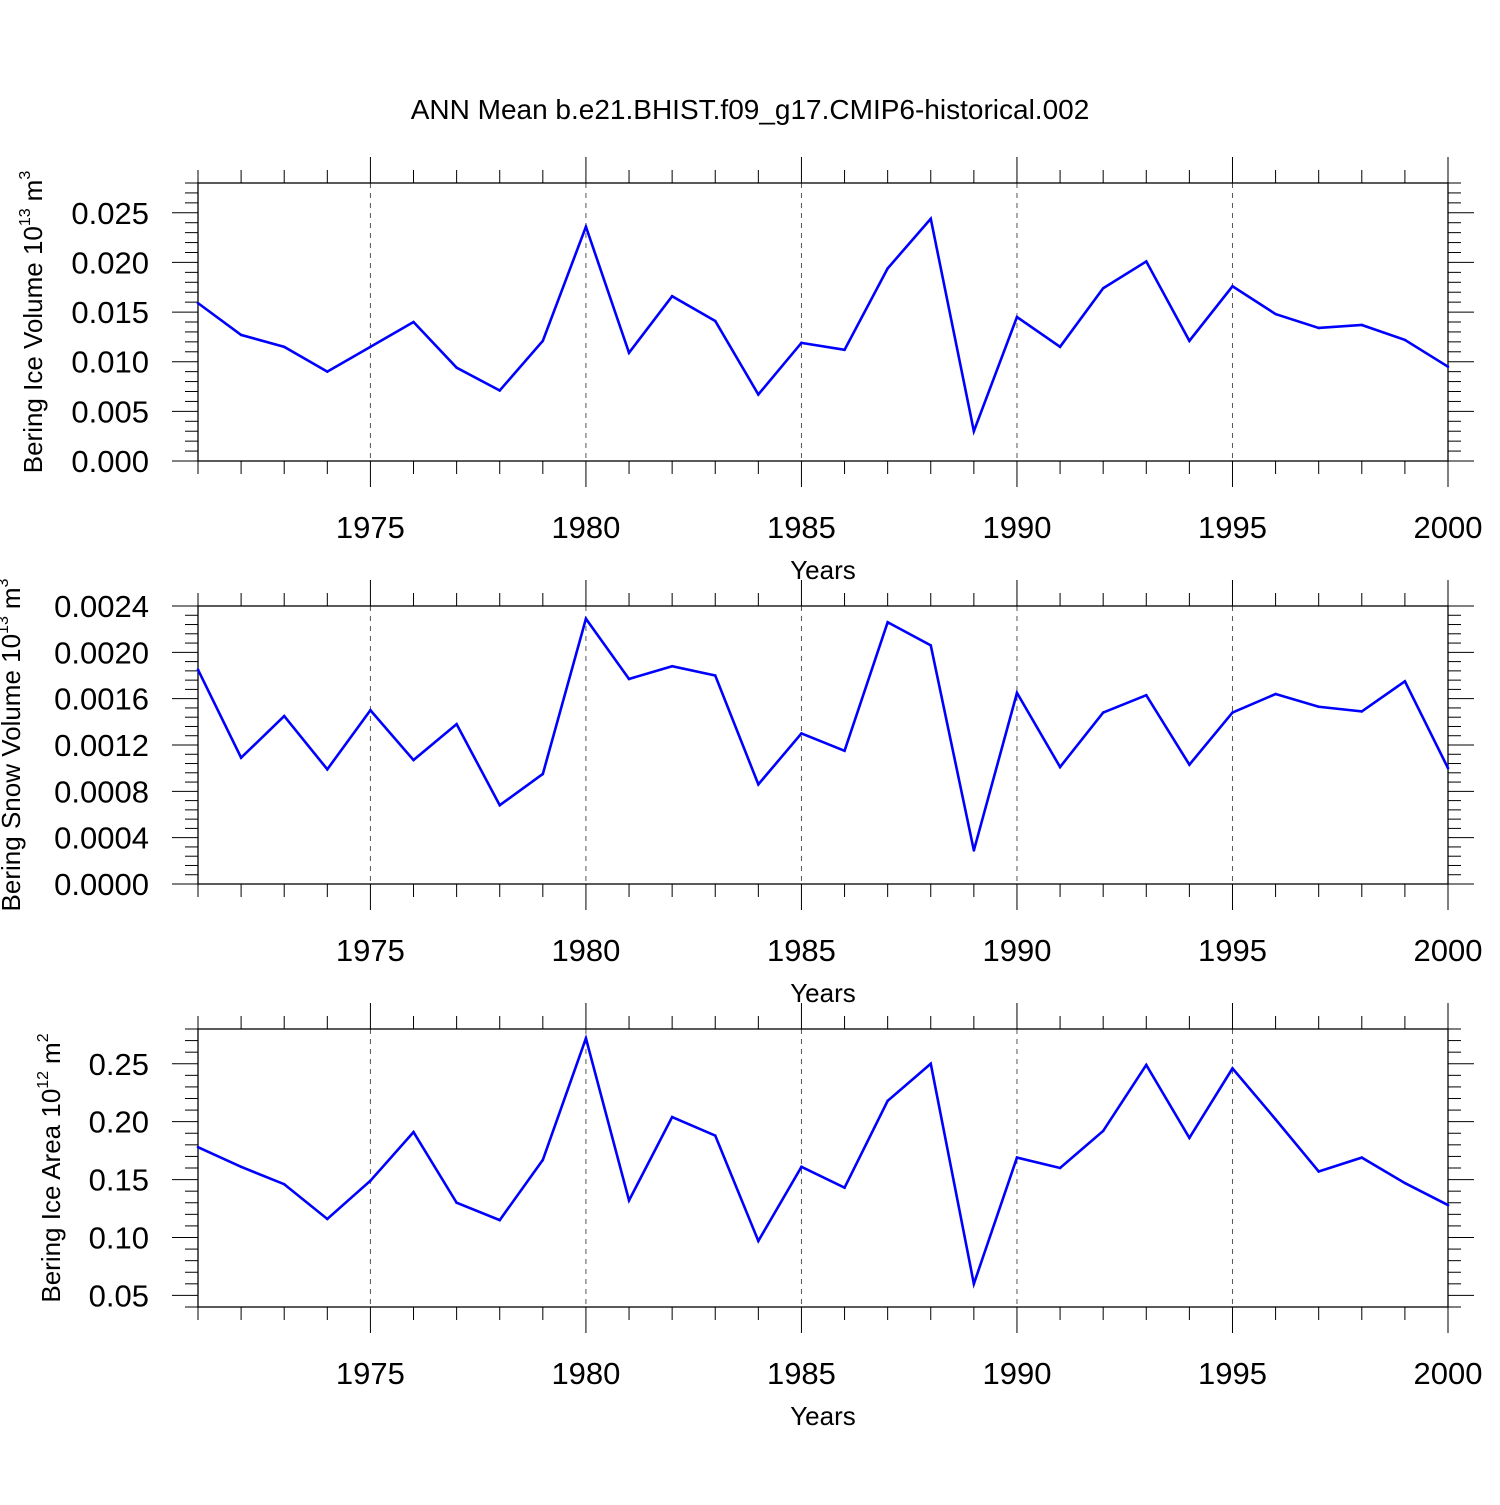  I want to click on y-tick-label: 0.20, so click(119, 1122).